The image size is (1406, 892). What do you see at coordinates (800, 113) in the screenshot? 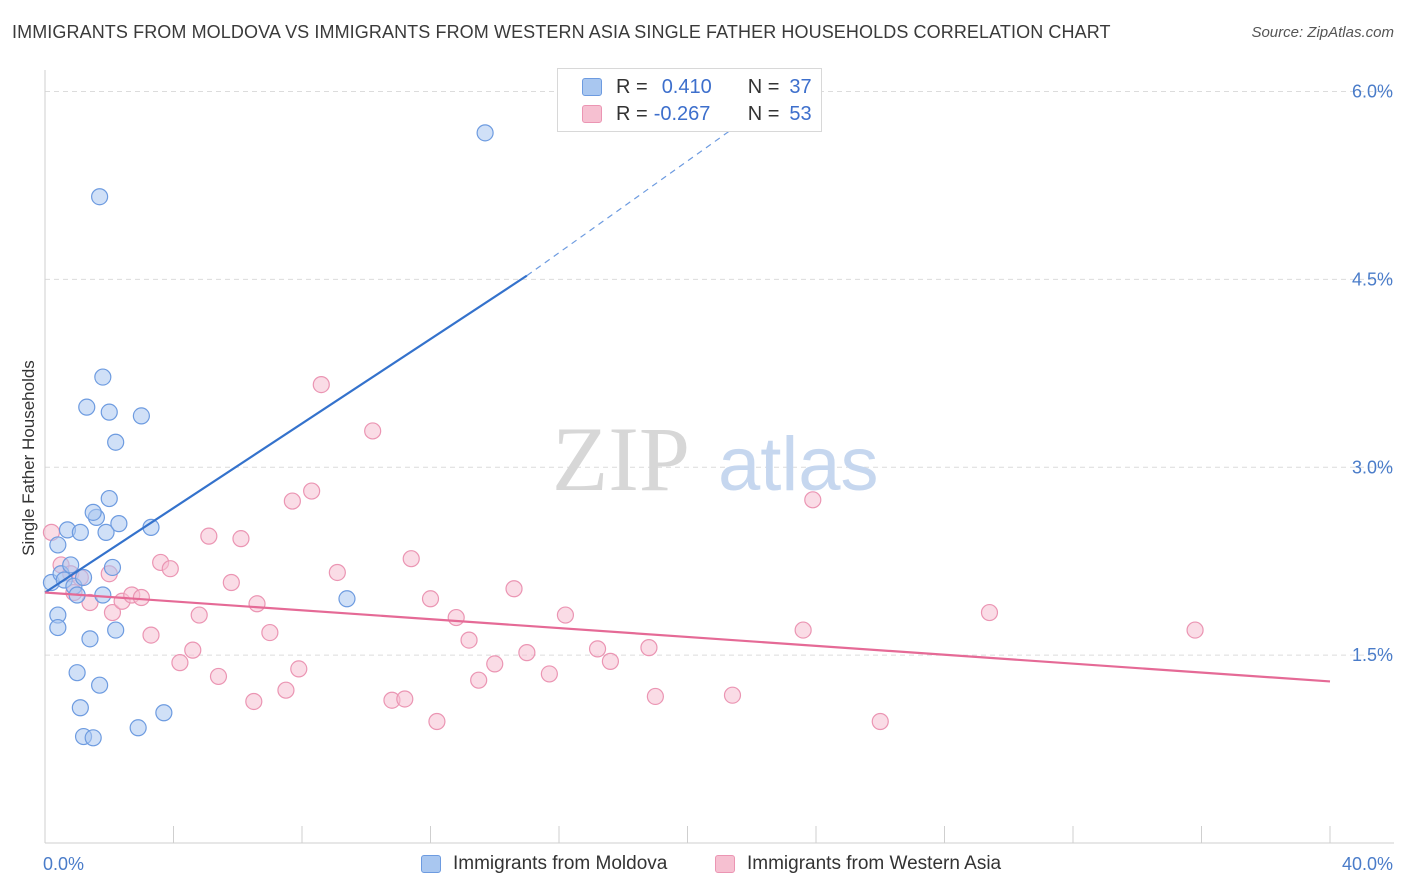
I see `legend-n-value: 53` at bounding box center [800, 113].